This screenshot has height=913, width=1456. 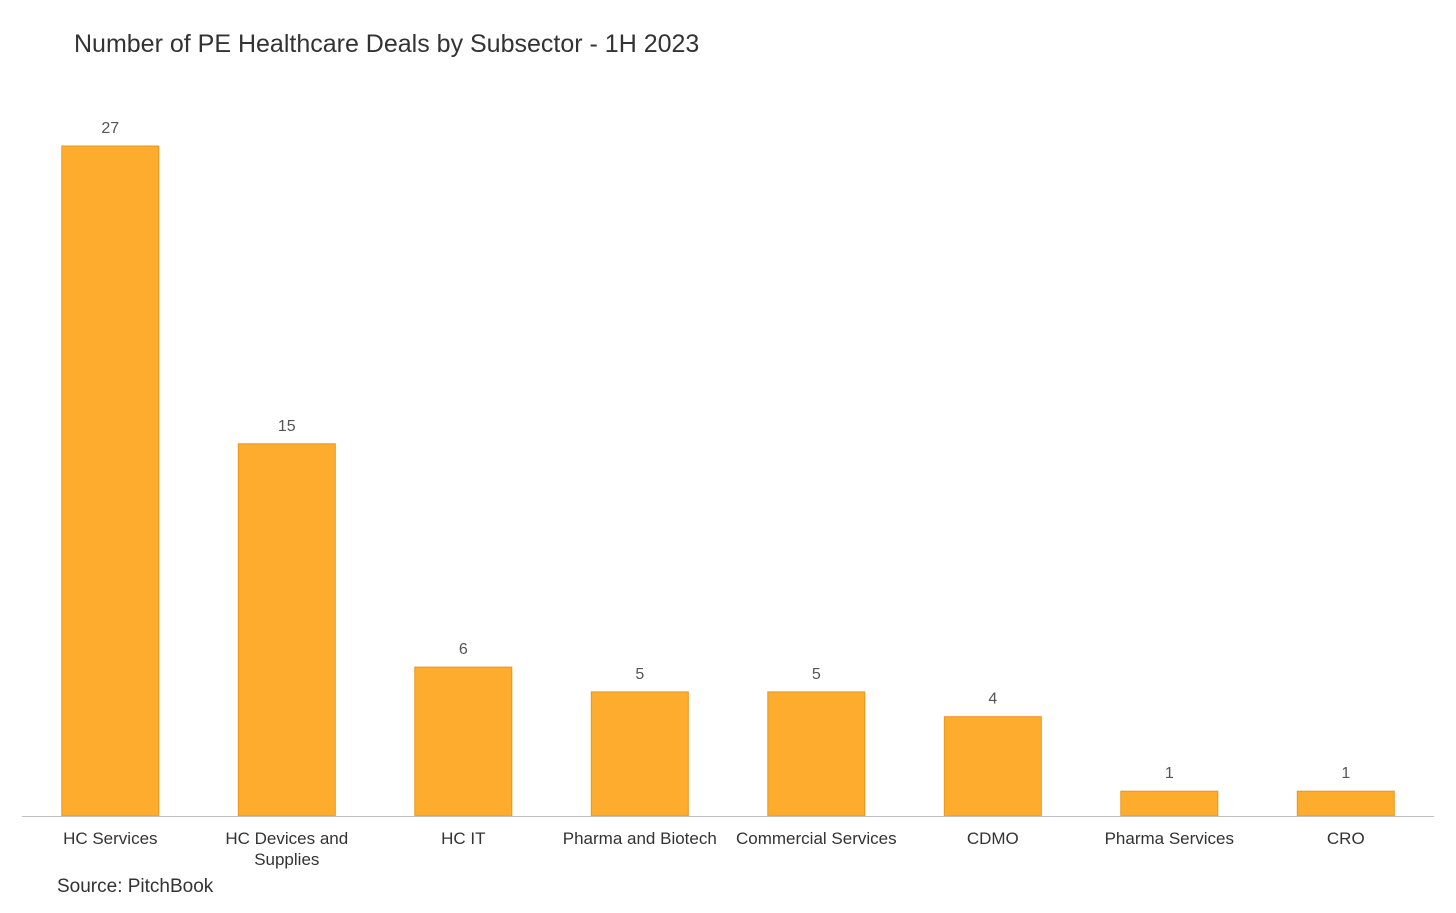 I want to click on bar-value-label: 27, so click(x=110, y=128).